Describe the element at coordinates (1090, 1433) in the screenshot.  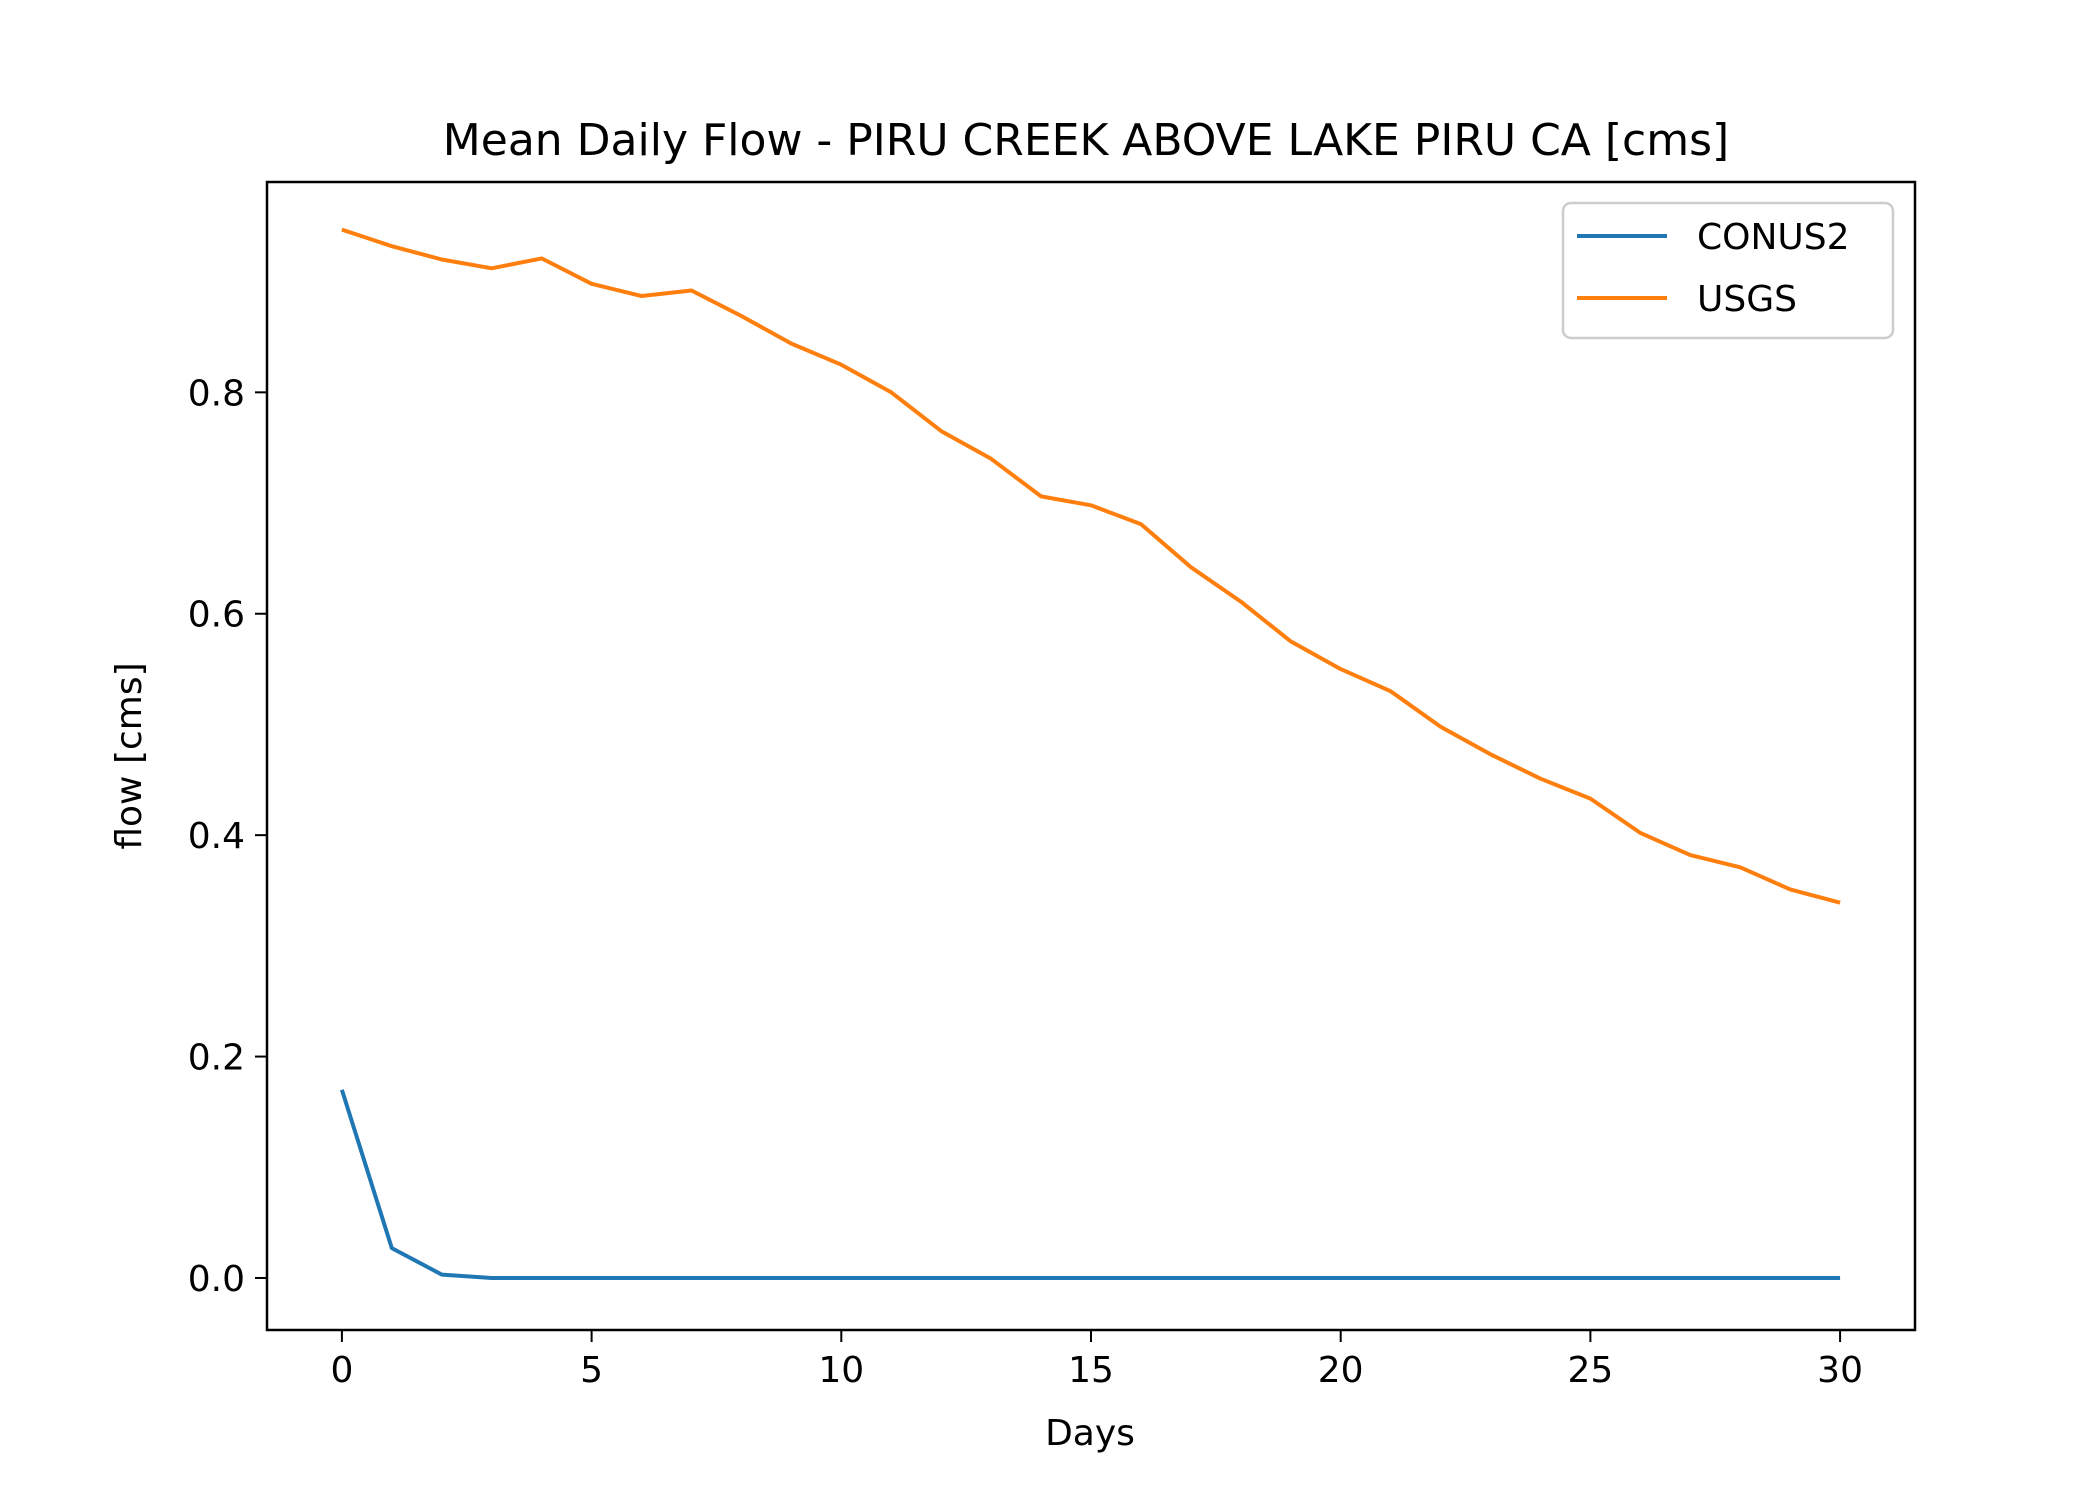
I see `x-axis-label: Days` at that location.